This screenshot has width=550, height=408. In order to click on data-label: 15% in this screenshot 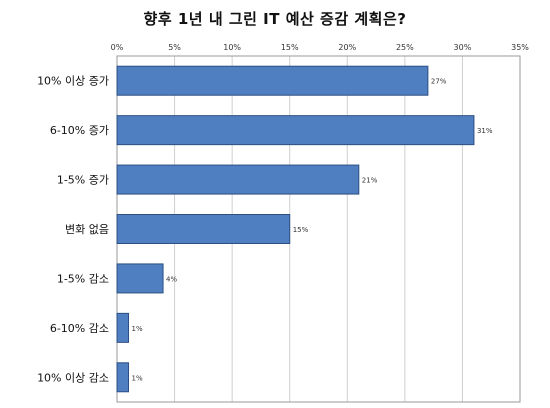, I will do `click(301, 230)`.